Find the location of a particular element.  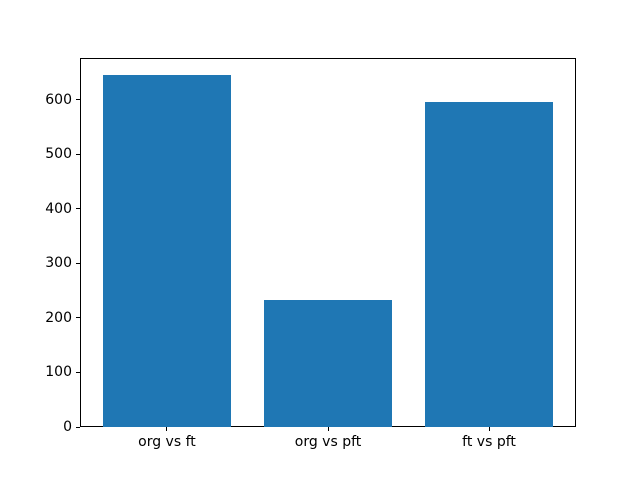

x-tick-label-org-vs-ft: org vs ft is located at coordinates (167, 442).